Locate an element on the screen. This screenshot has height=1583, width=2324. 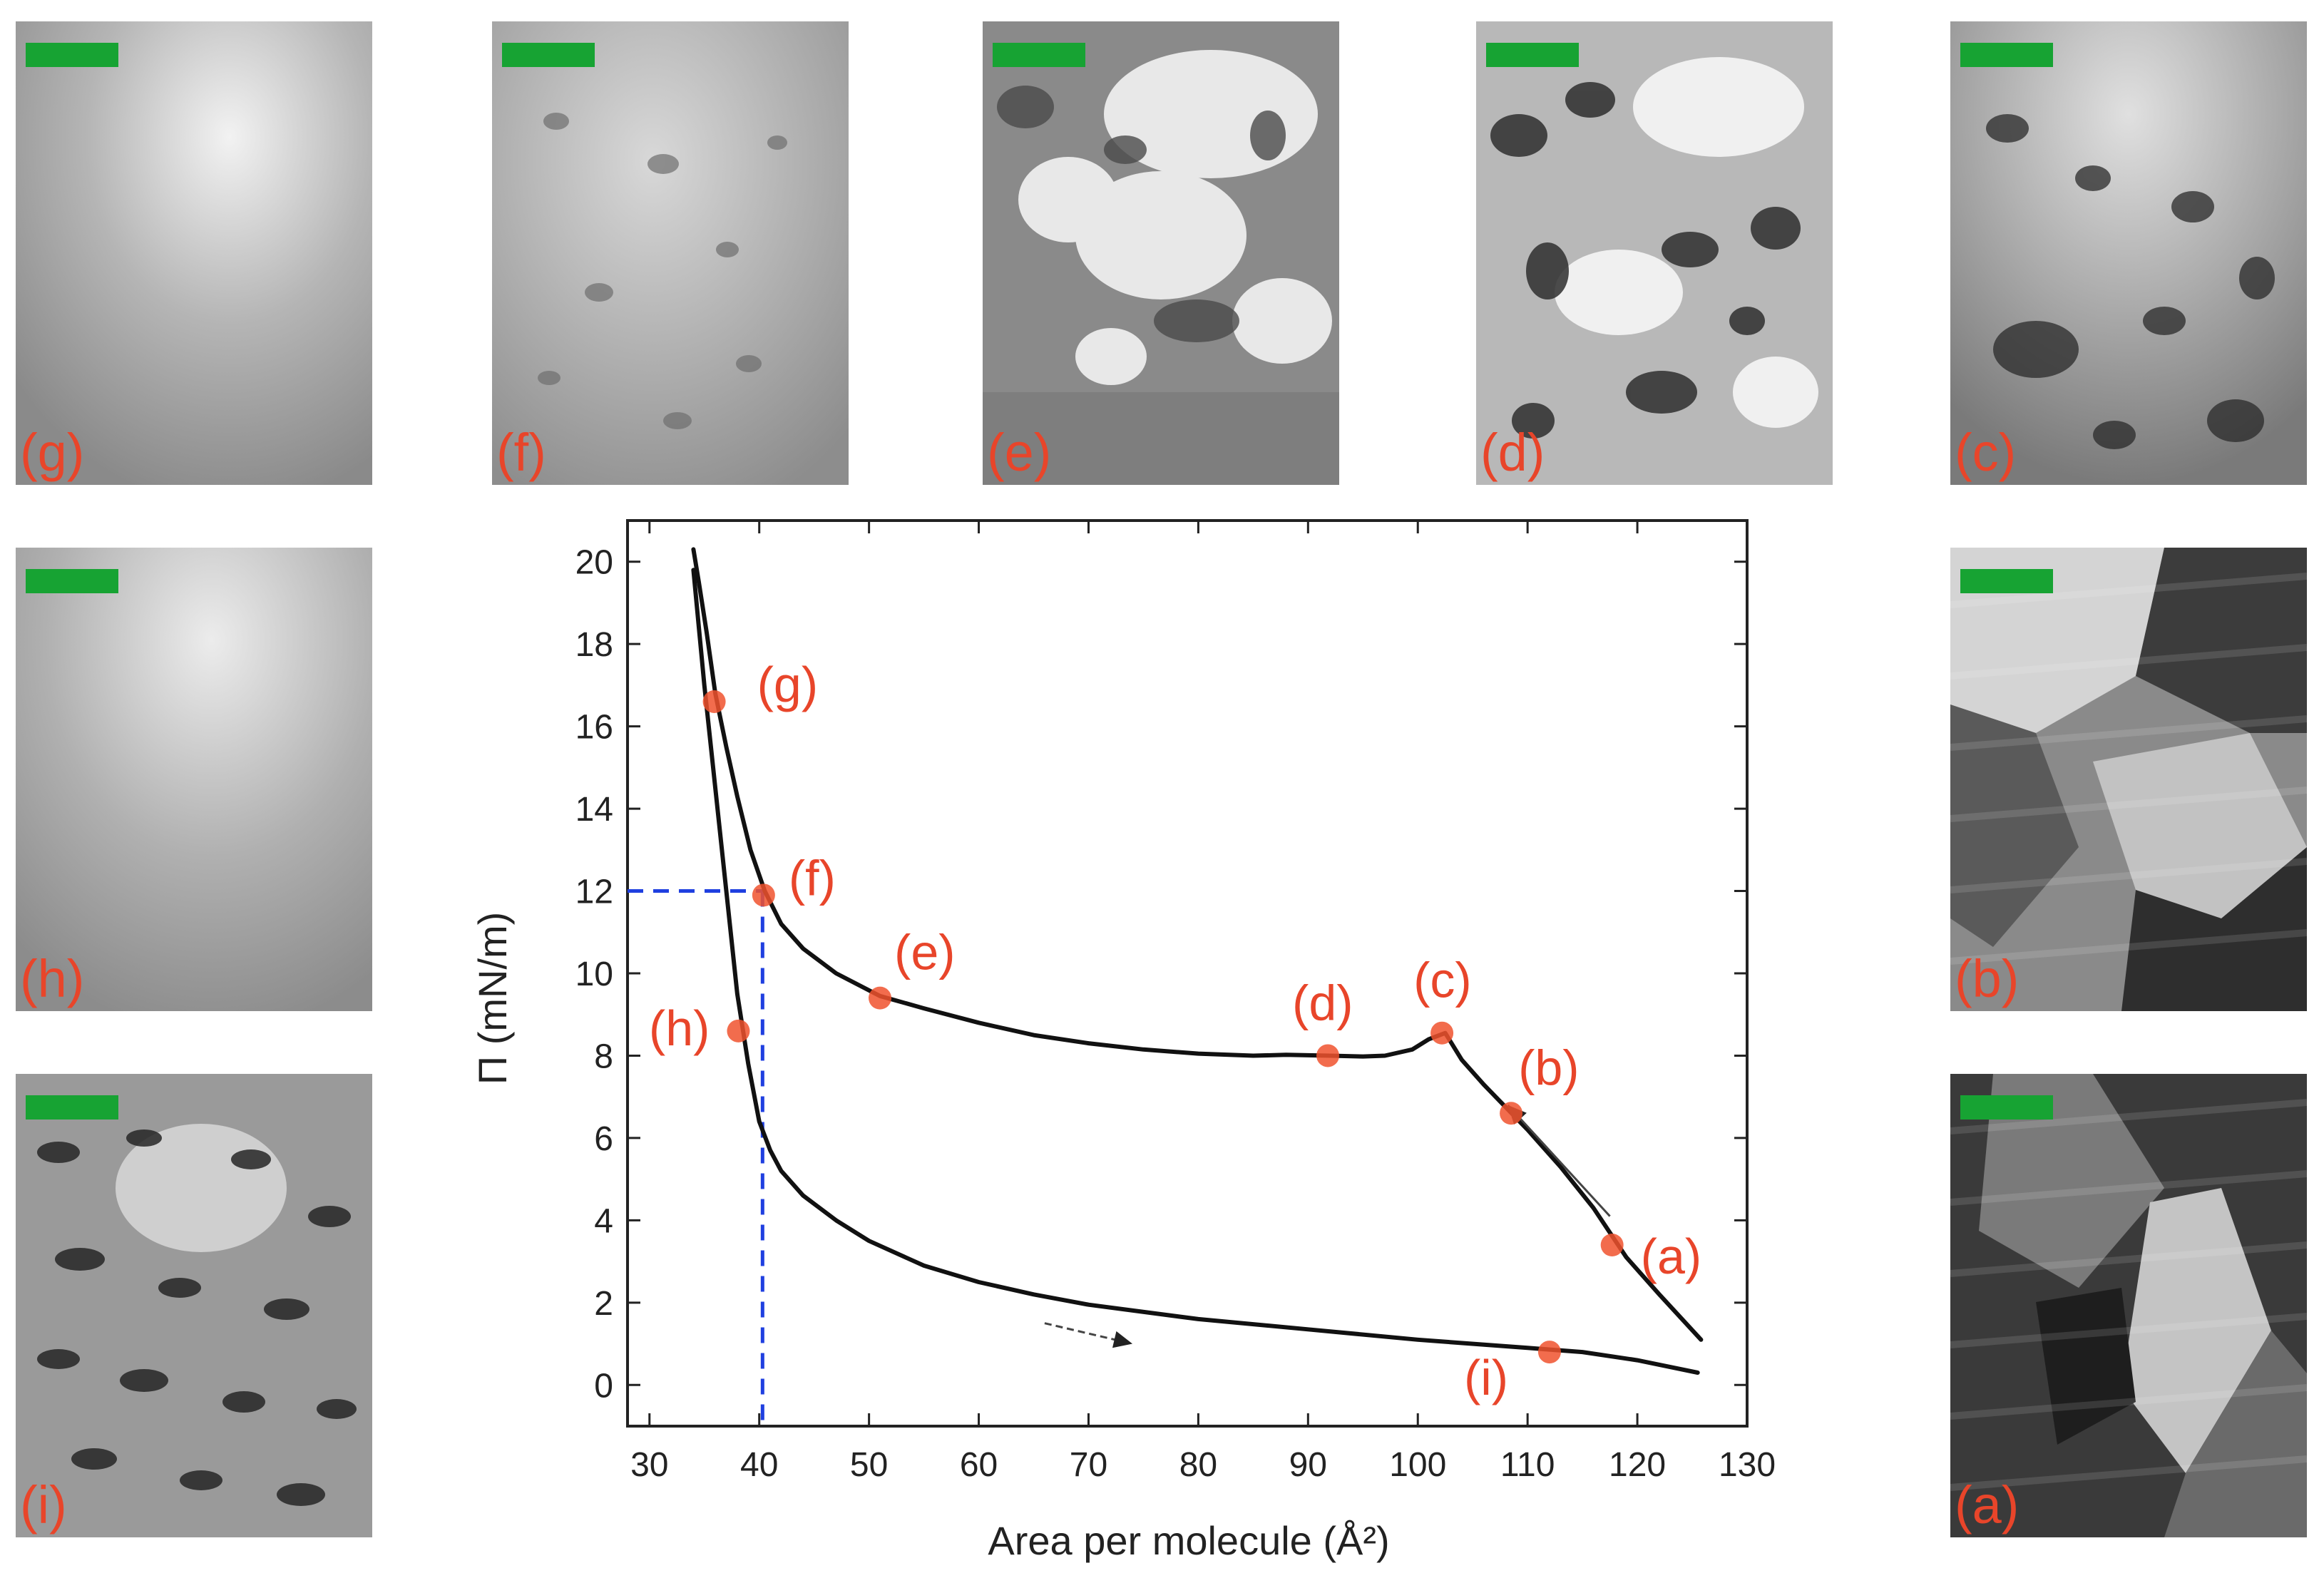
micrograph-g: (g) is located at coordinates (194, 253).